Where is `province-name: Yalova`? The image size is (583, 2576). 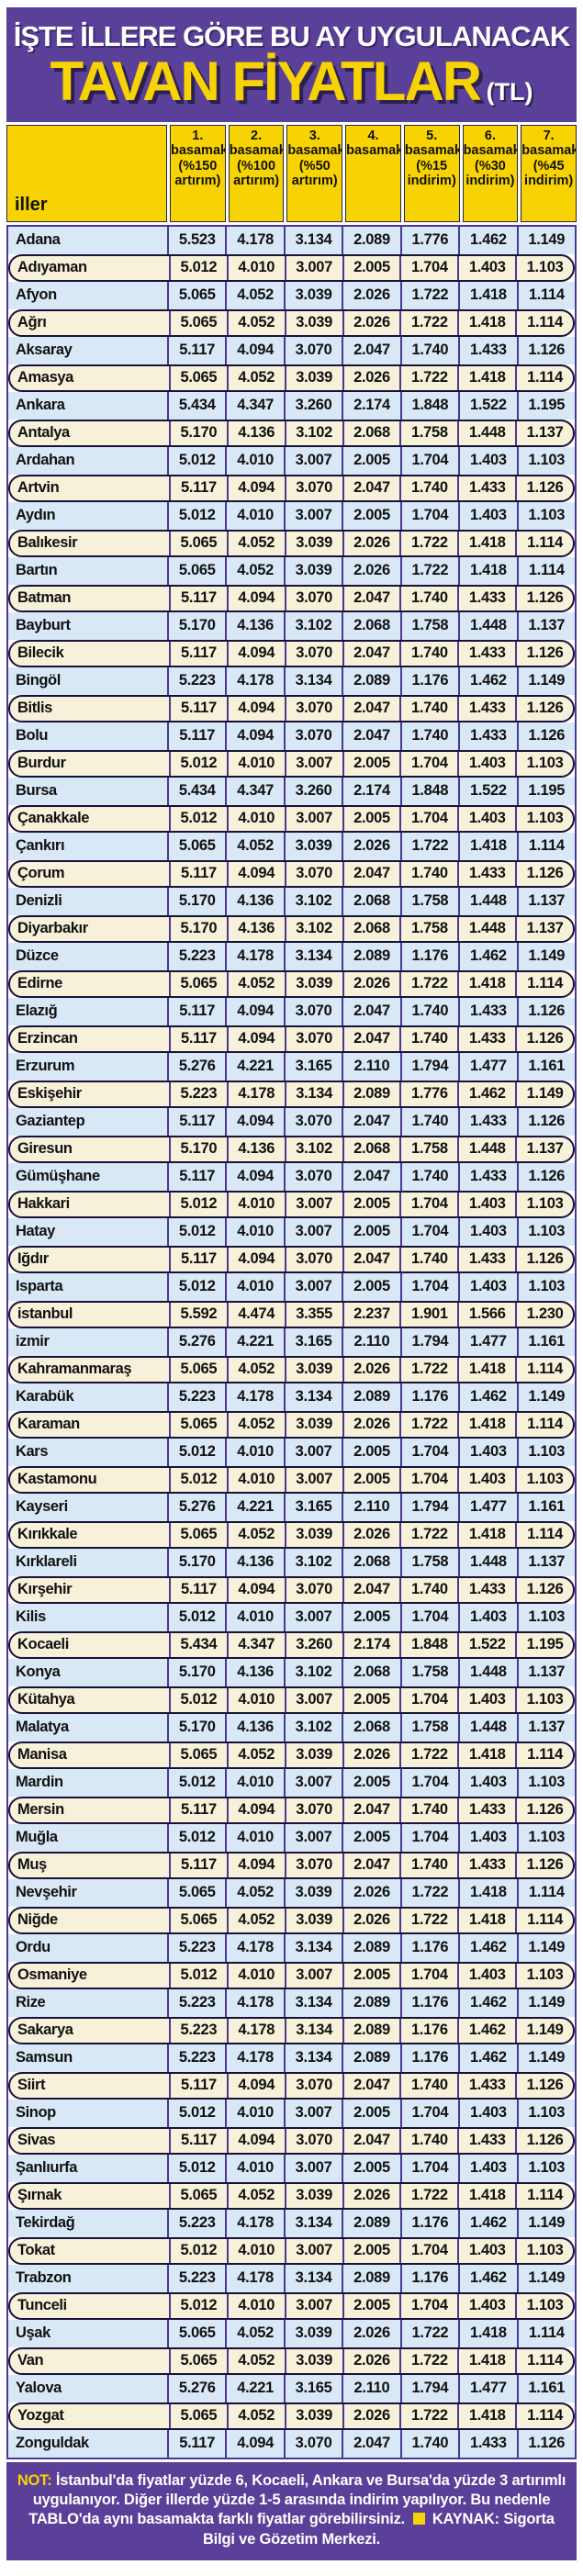 province-name: Yalova is located at coordinates (39, 2388).